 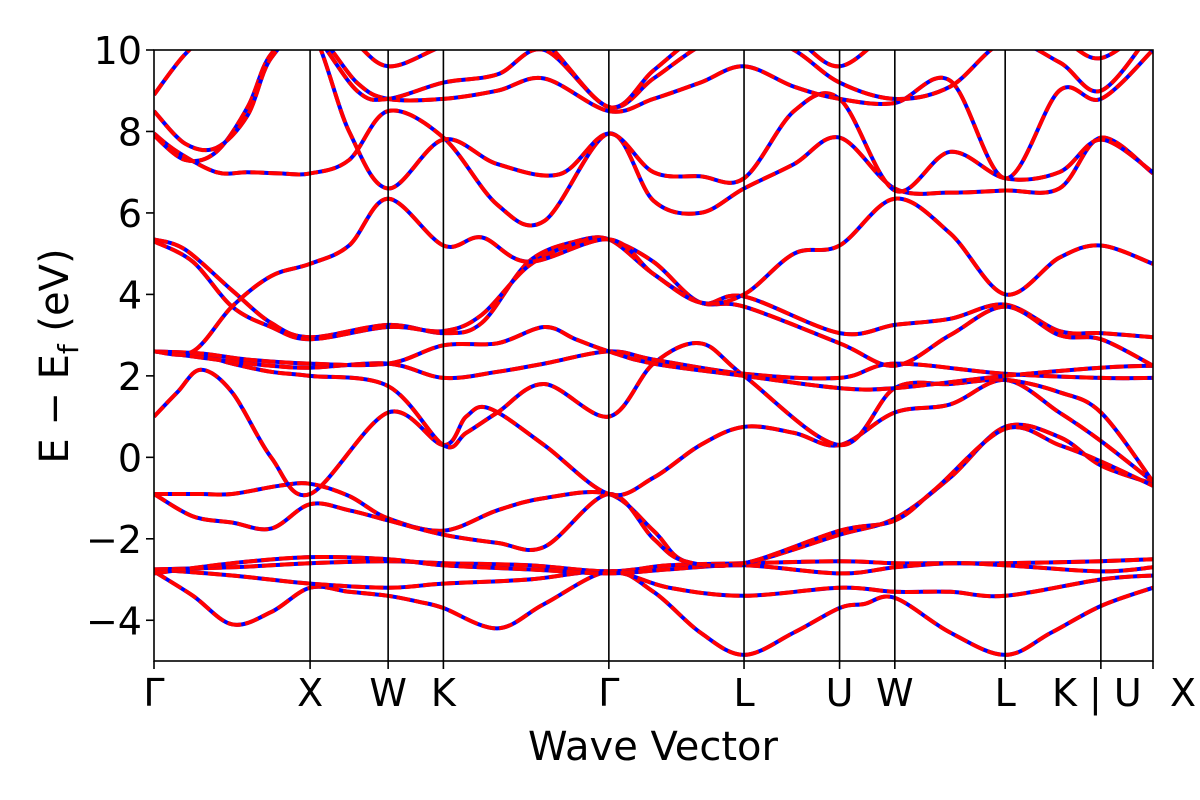 What do you see at coordinates (130, 295) in the screenshot?
I see `y-tick-label-5: 4` at bounding box center [130, 295].